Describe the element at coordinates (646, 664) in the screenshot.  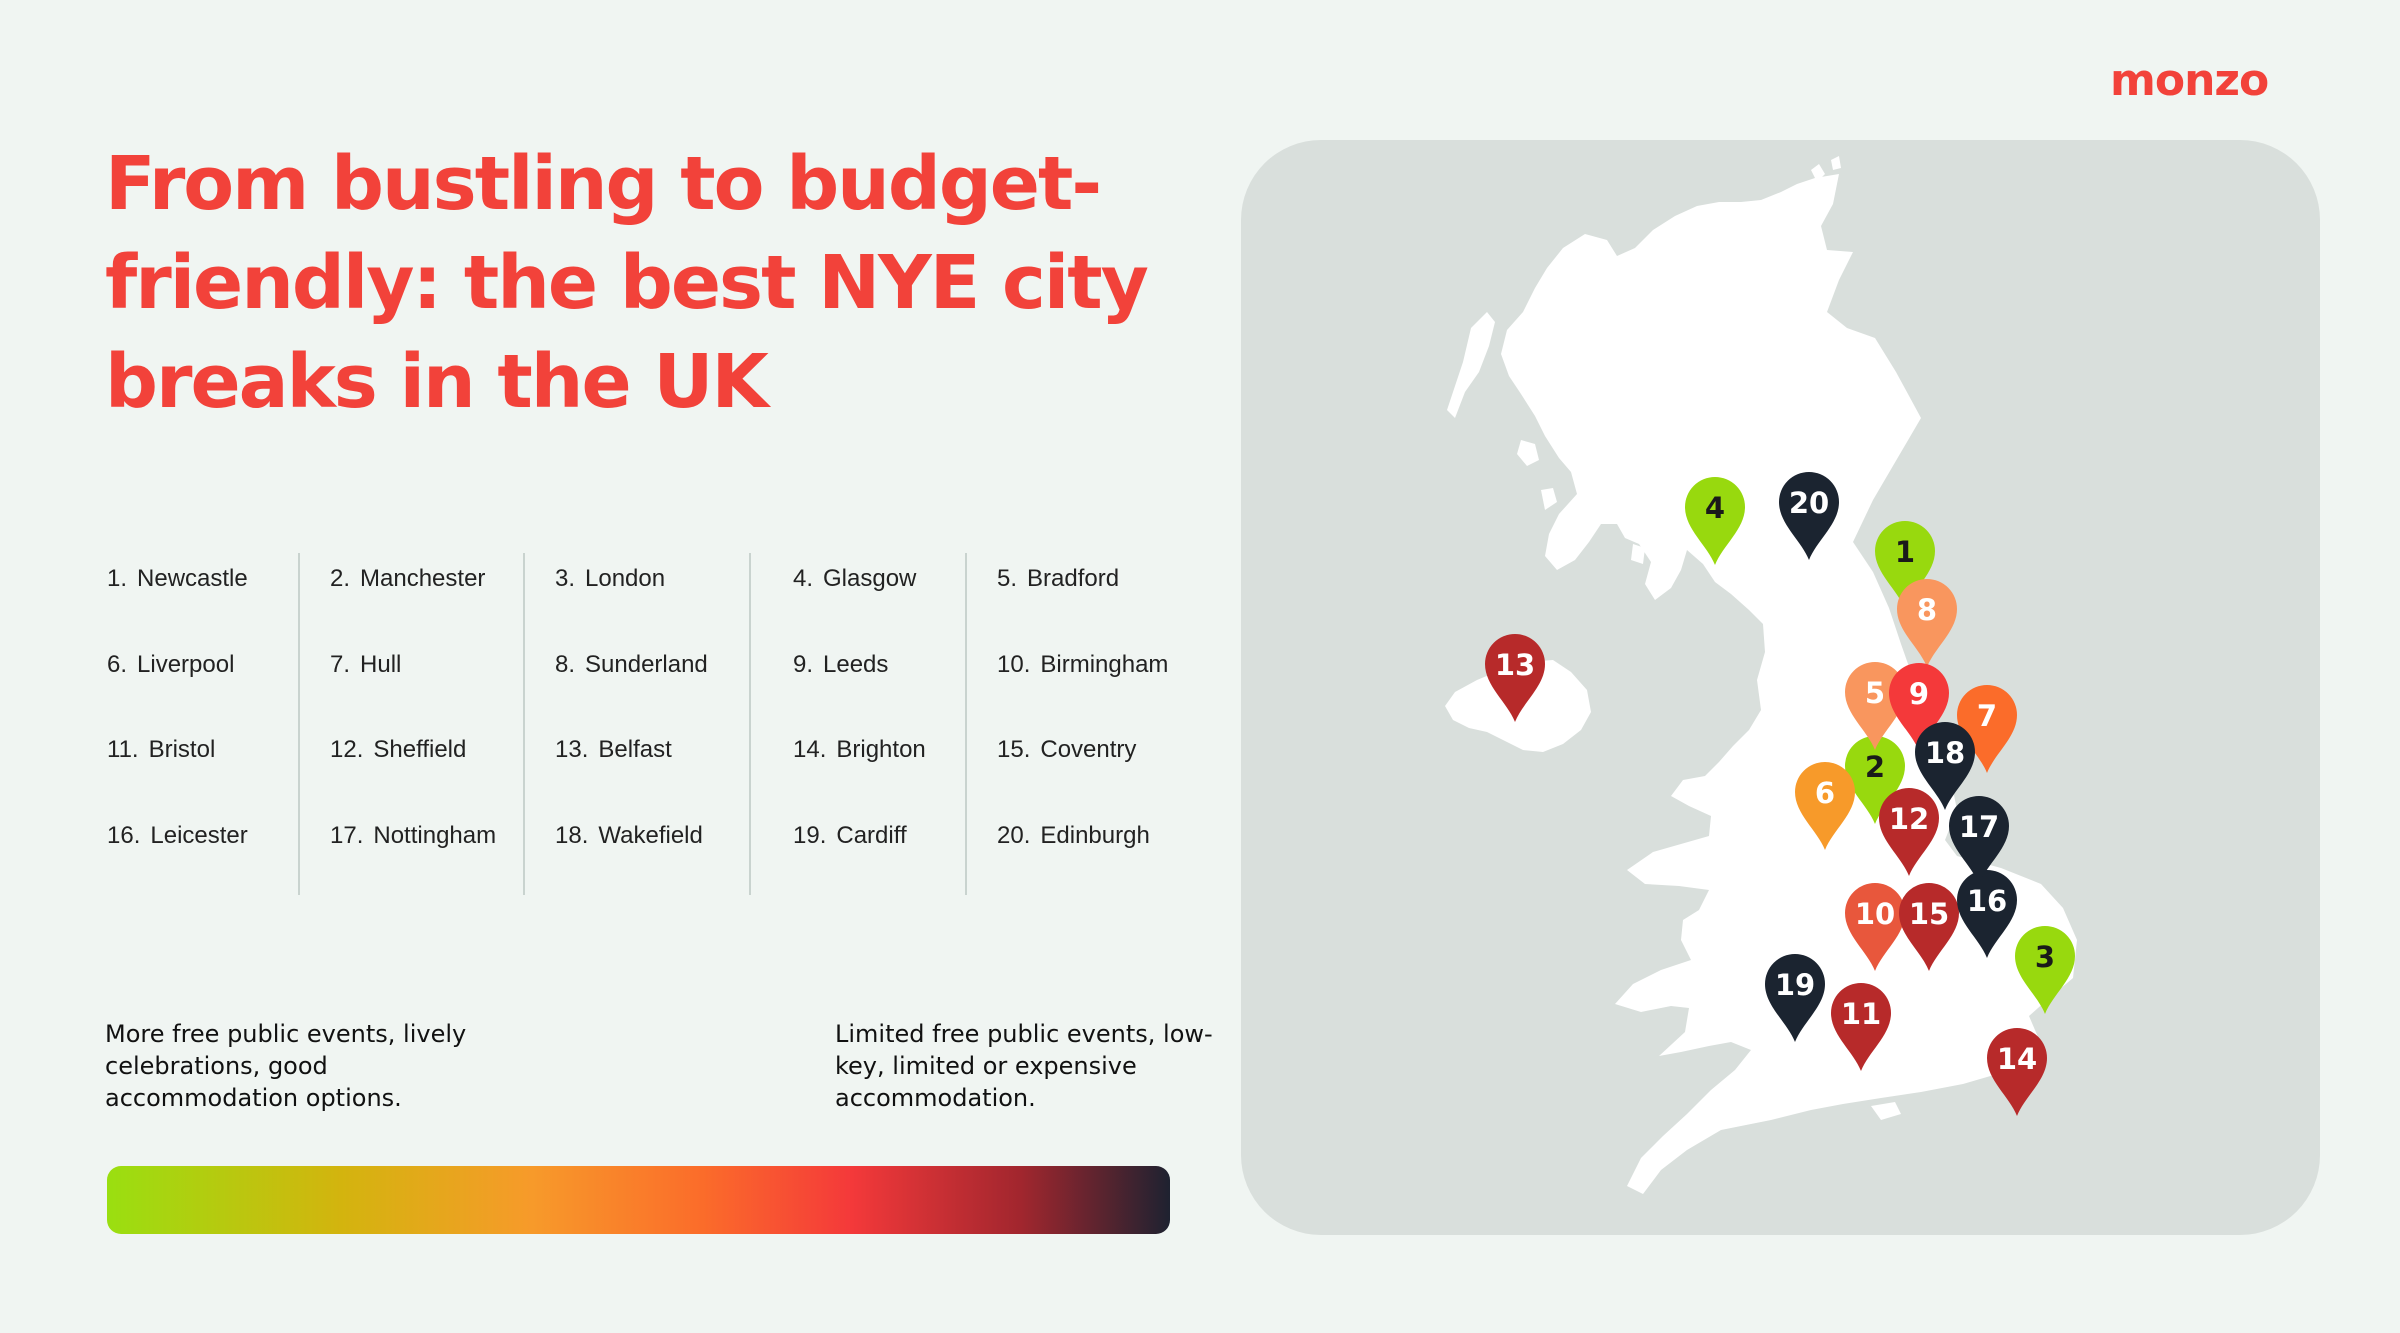
I see `city-name: Sunderland` at that location.